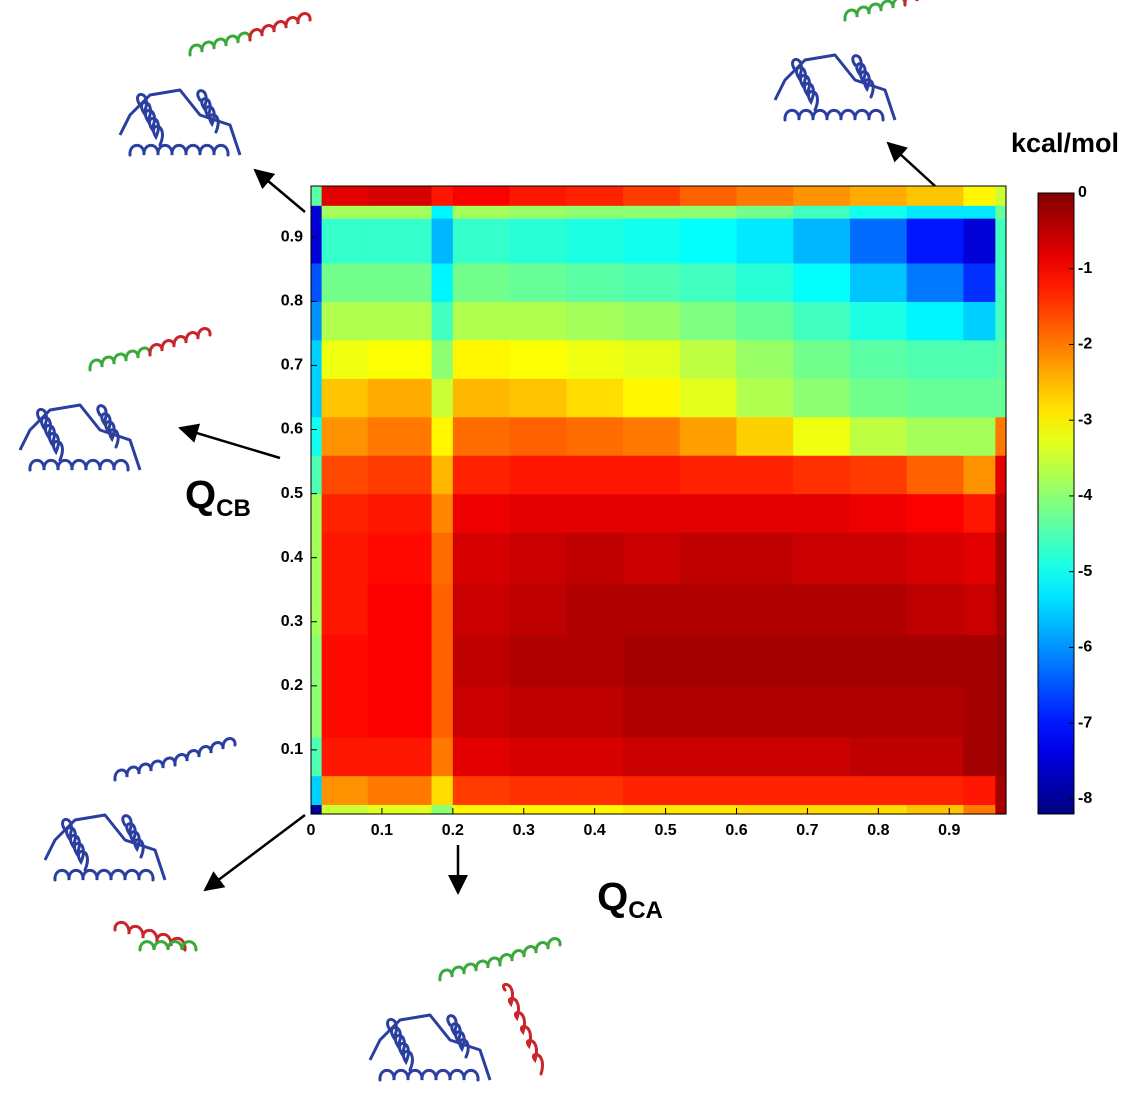  Describe the element at coordinates (1085, 798) in the screenshot. I see `colorbar-tick-label: -8` at that location.